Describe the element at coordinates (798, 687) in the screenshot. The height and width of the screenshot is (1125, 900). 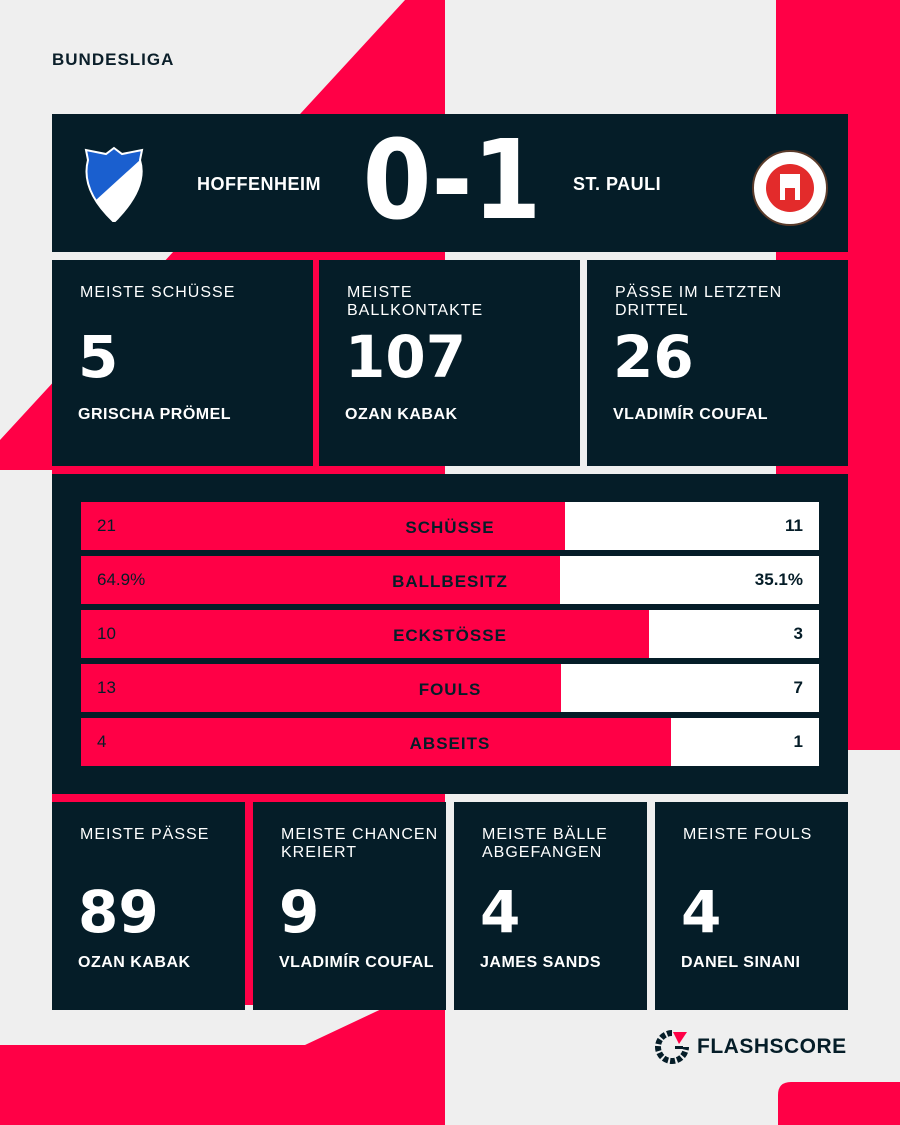
I see `away-value: 7` at that location.